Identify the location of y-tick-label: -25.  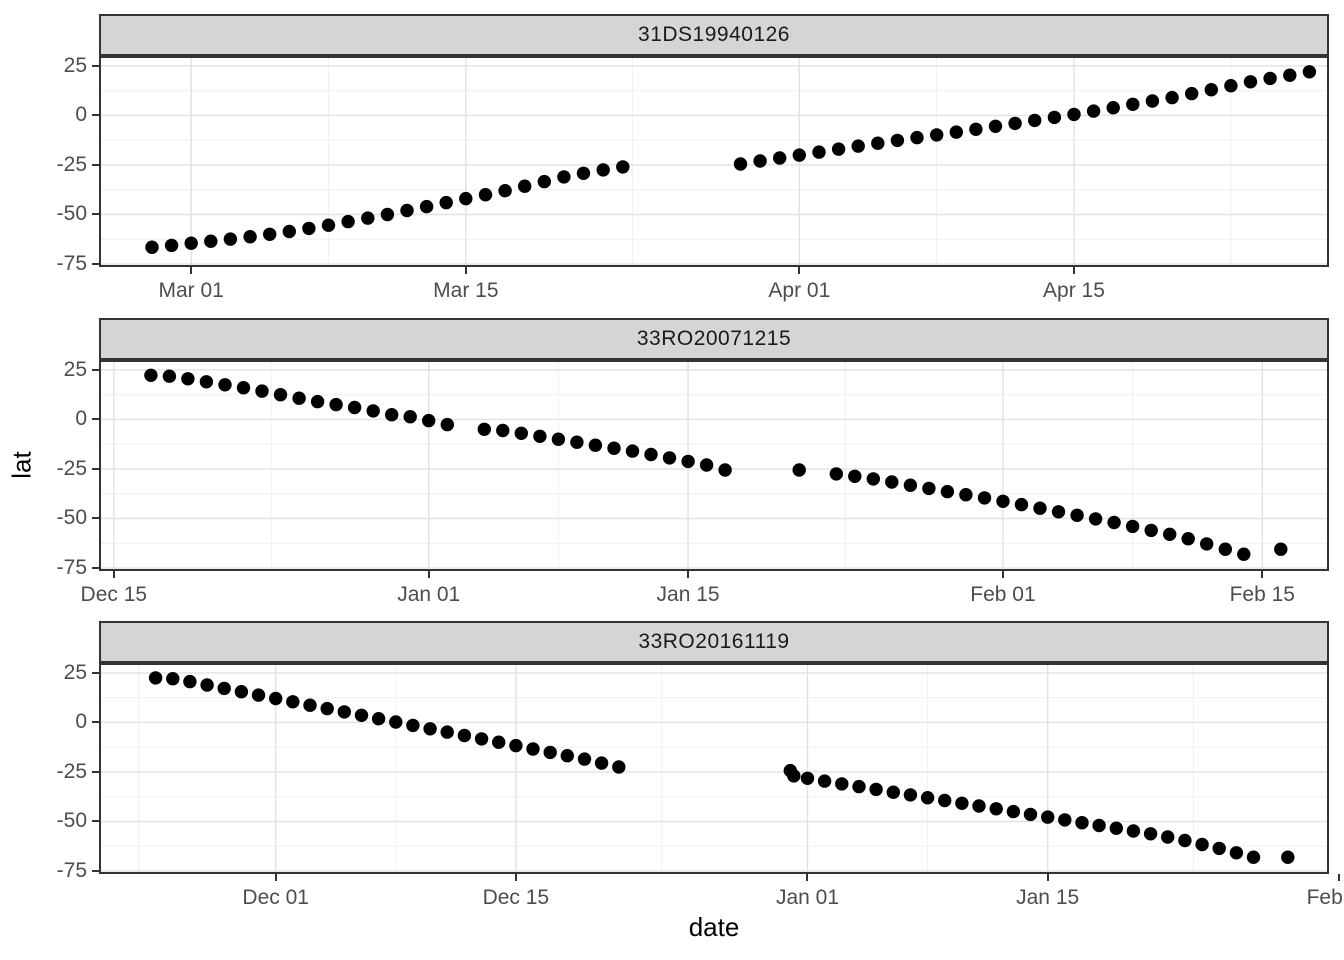
(71, 771).